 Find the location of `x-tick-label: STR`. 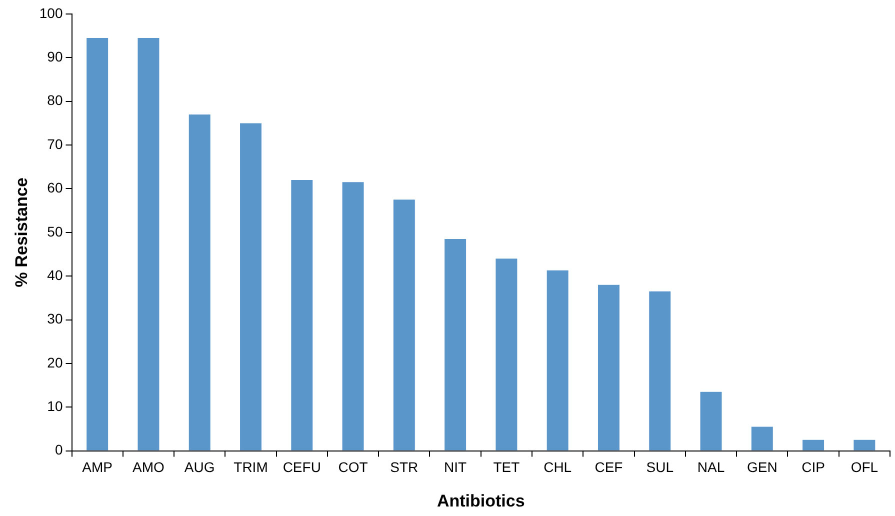

x-tick-label: STR is located at coordinates (404, 467).